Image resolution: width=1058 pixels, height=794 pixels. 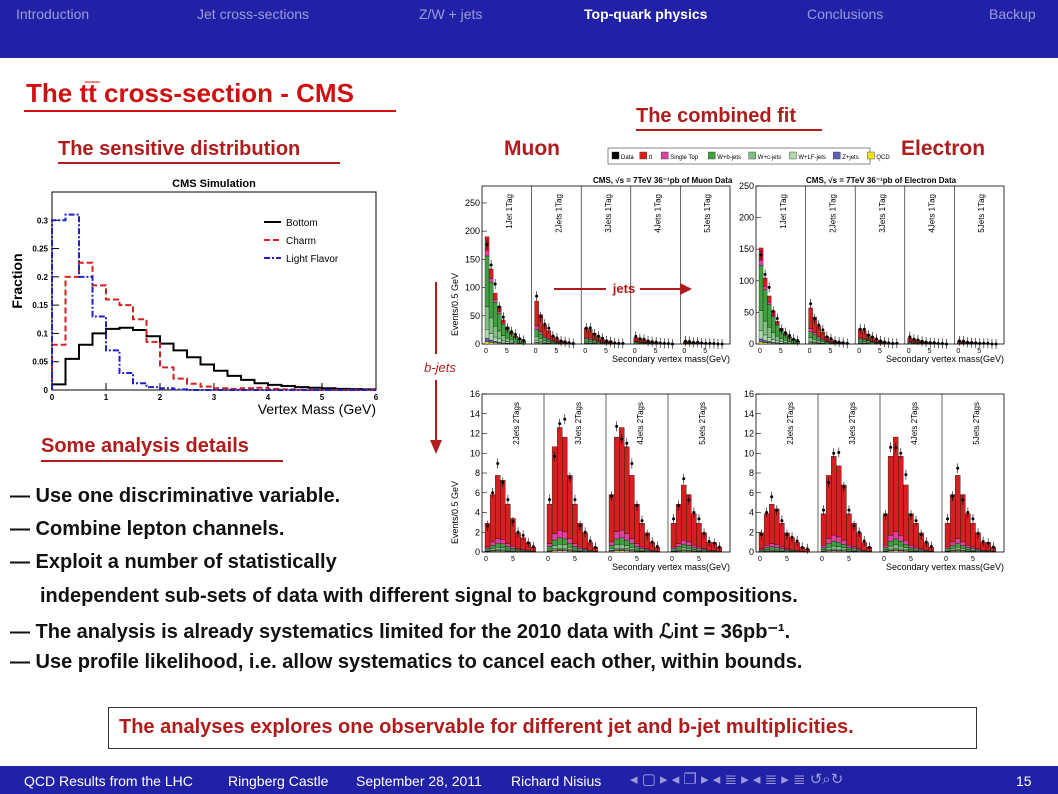 I want to click on footer-venue: Ringberg Castle, so click(x=278, y=781).